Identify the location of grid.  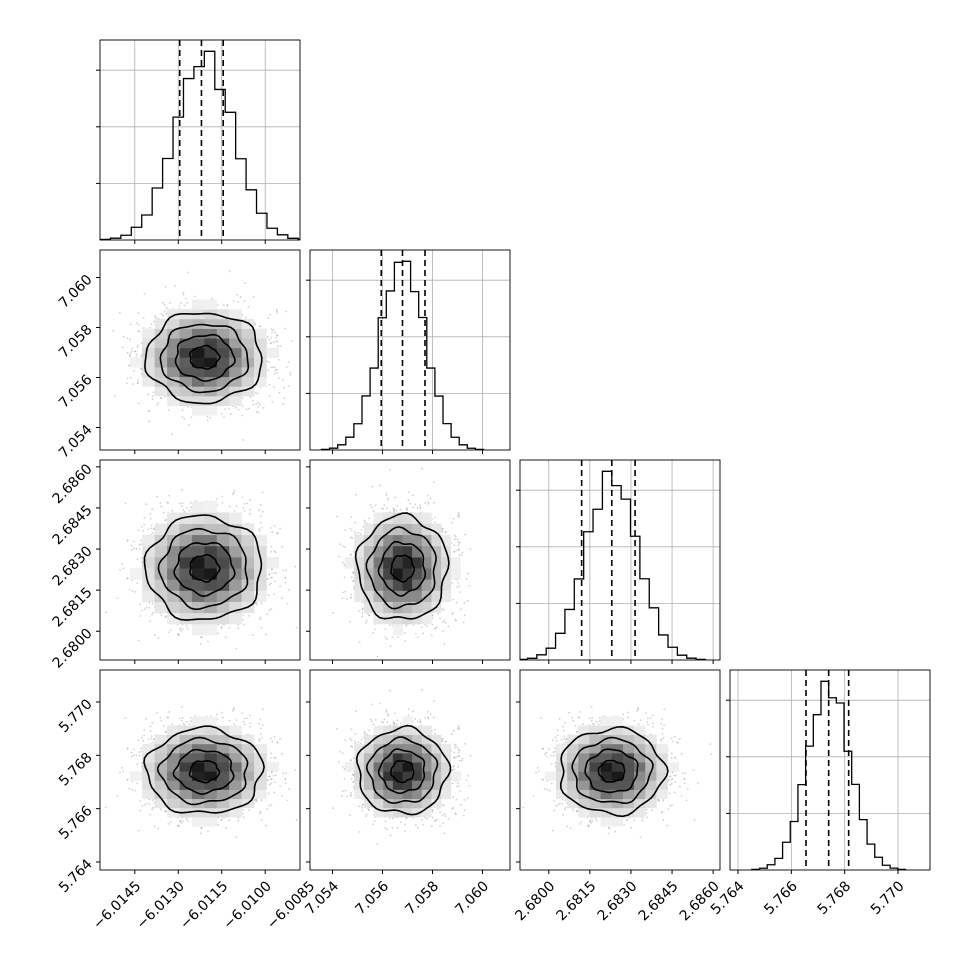
(410, 350).